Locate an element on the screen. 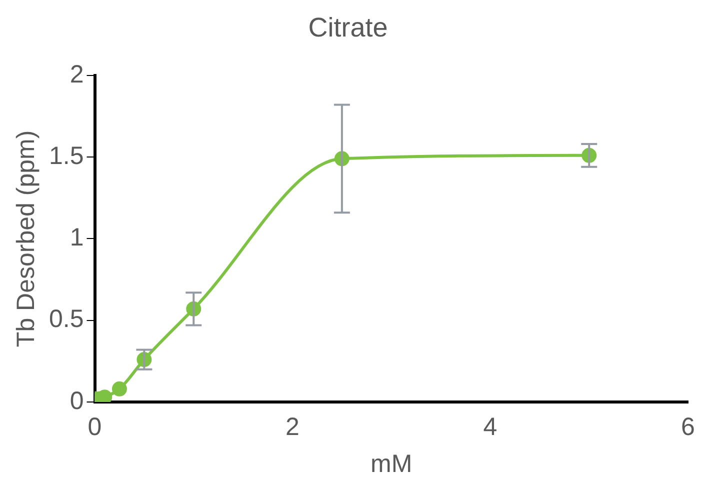  y-tick-label: 1 is located at coordinates (77, 238).